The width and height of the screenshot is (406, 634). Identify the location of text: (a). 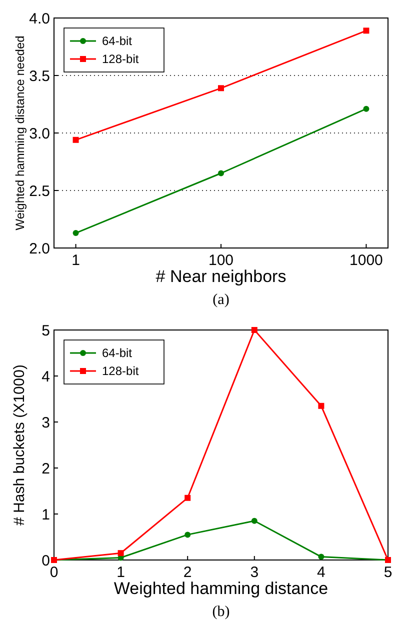
(221, 300).